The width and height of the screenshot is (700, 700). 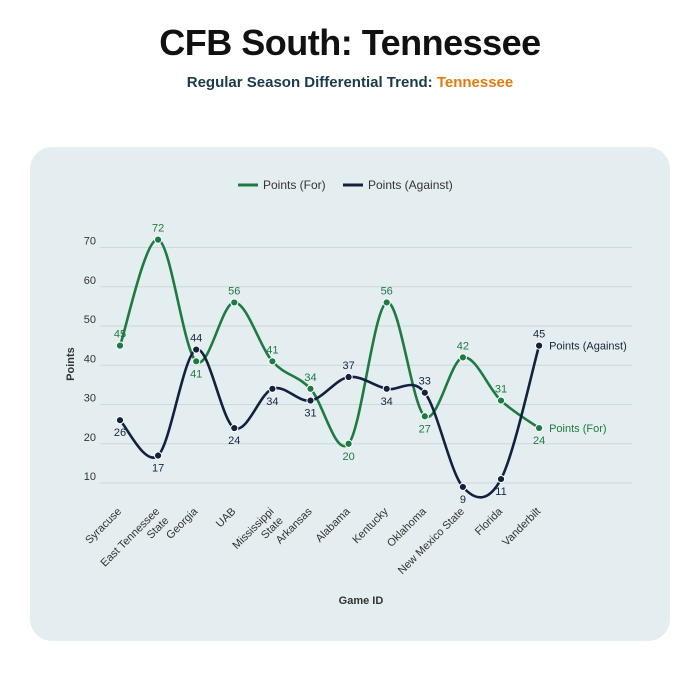 I want to click on data-label-against: 33, so click(x=425, y=382).